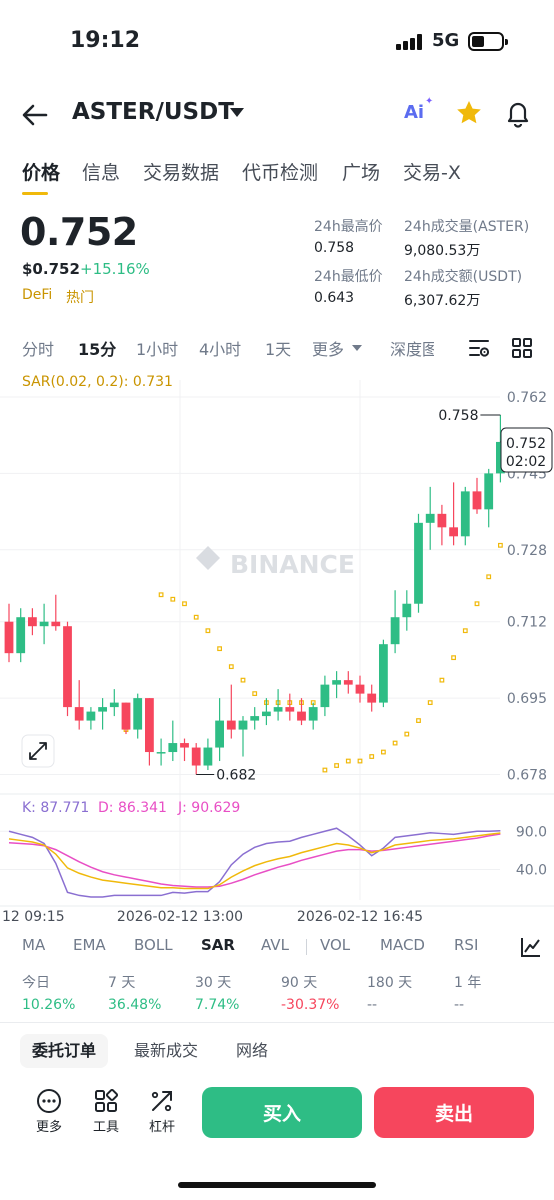  What do you see at coordinates (122, 983) in the screenshot?
I see `perf-label: 7 天` at bounding box center [122, 983].